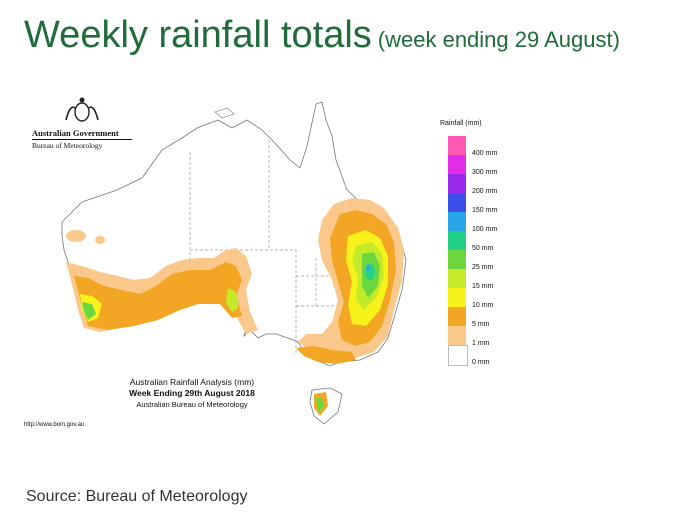 Image resolution: width=700 pixels, height=522 pixels. Describe the element at coordinates (481, 324) in the screenshot. I see `legend-label: 5 mm` at that location.